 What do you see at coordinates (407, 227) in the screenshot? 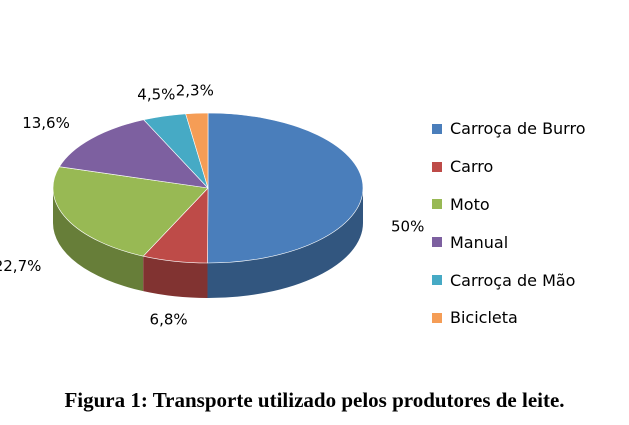
I see `data-label-carroca-de-burro: 50%` at bounding box center [407, 227].